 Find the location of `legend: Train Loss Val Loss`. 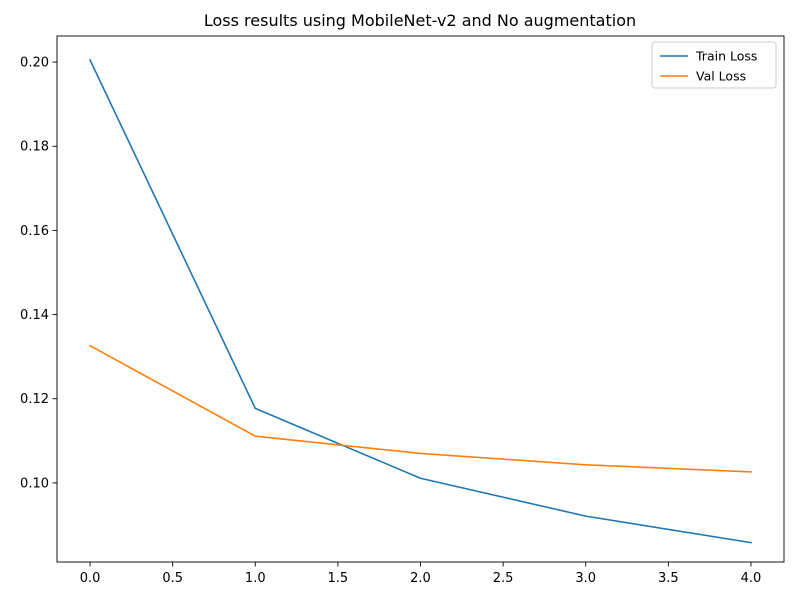

legend: Train Loss Val Loss is located at coordinates (714, 65).